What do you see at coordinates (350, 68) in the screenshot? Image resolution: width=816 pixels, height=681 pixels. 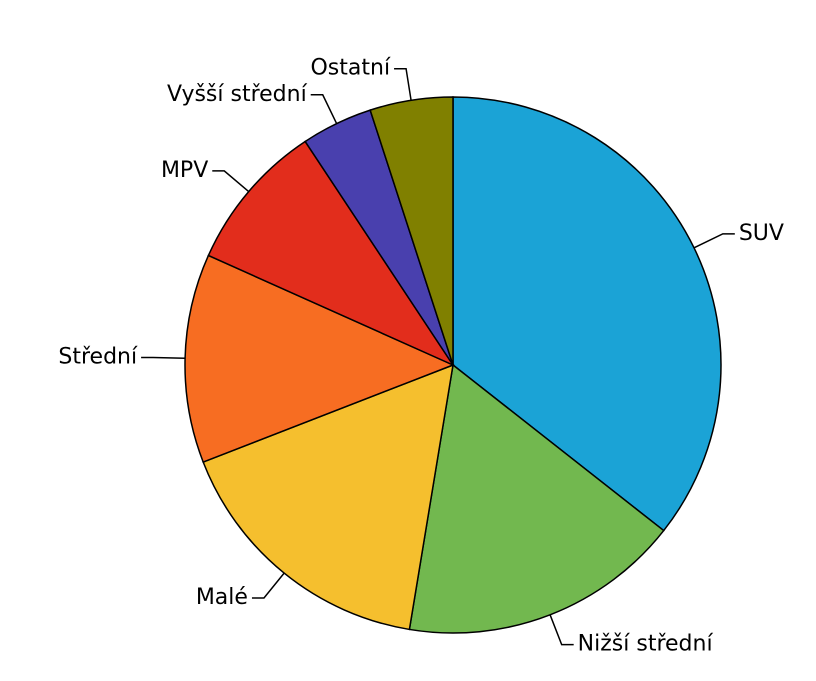 I see `slice-label: Ostatní` at bounding box center [350, 68].